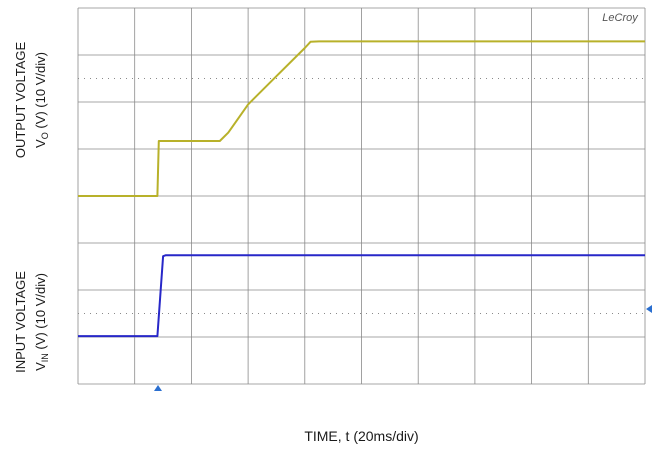 Image resolution: width=662 pixels, height=452 pixels. What do you see at coordinates (41, 100) in the screenshot?
I see `top-label-line2: VO (V) (10 V/div)` at bounding box center [41, 100].